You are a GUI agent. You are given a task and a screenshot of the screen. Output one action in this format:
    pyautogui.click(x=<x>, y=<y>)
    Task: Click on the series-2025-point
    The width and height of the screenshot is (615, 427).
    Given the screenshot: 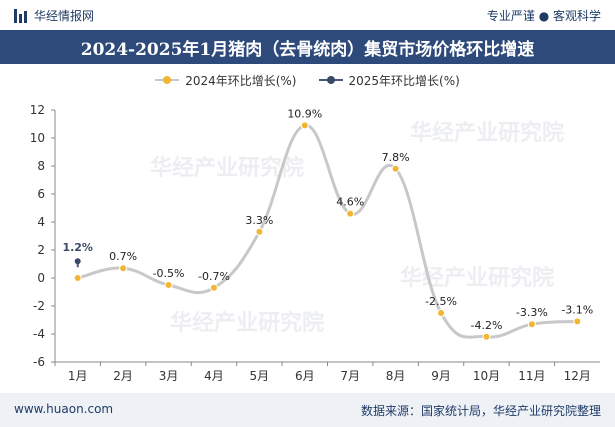 What is the action you would take?
    pyautogui.click(x=77, y=261)
    